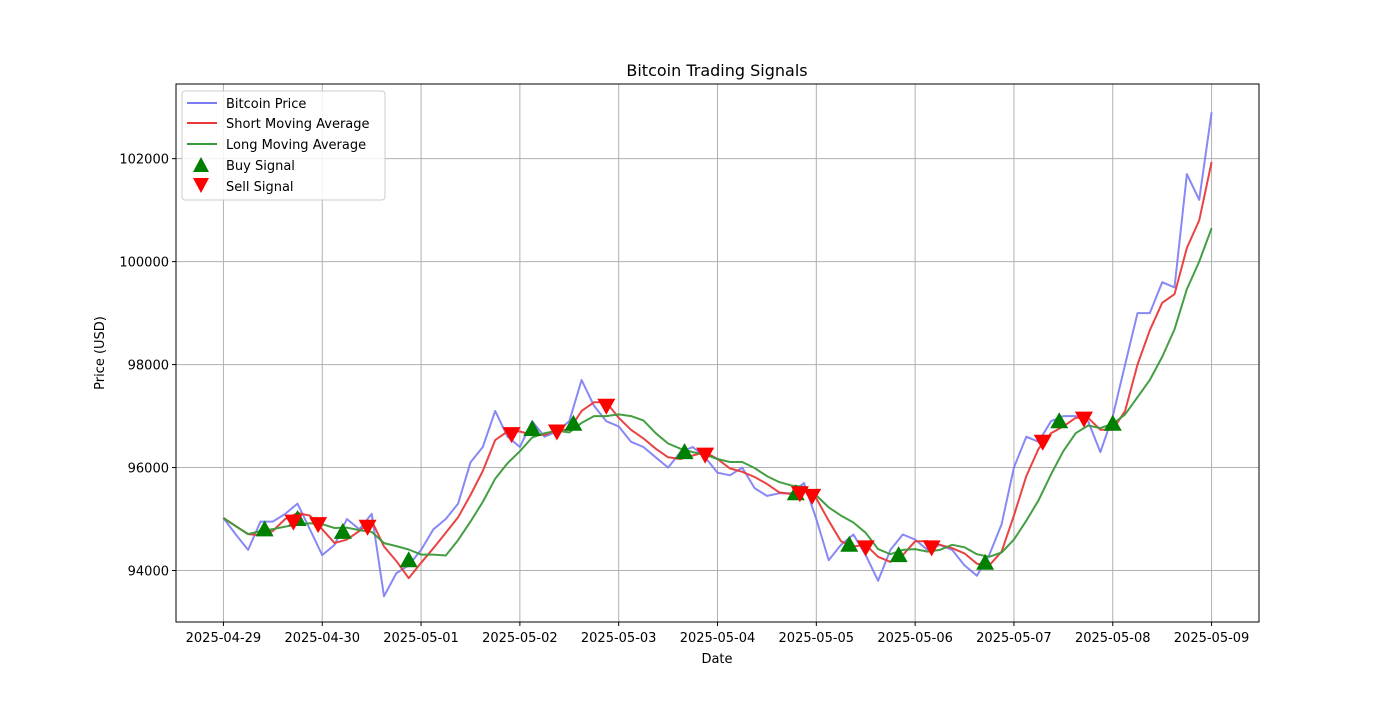  Describe the element at coordinates (148, 469) in the screenshot. I see `y-tick-label: 96000` at that location.